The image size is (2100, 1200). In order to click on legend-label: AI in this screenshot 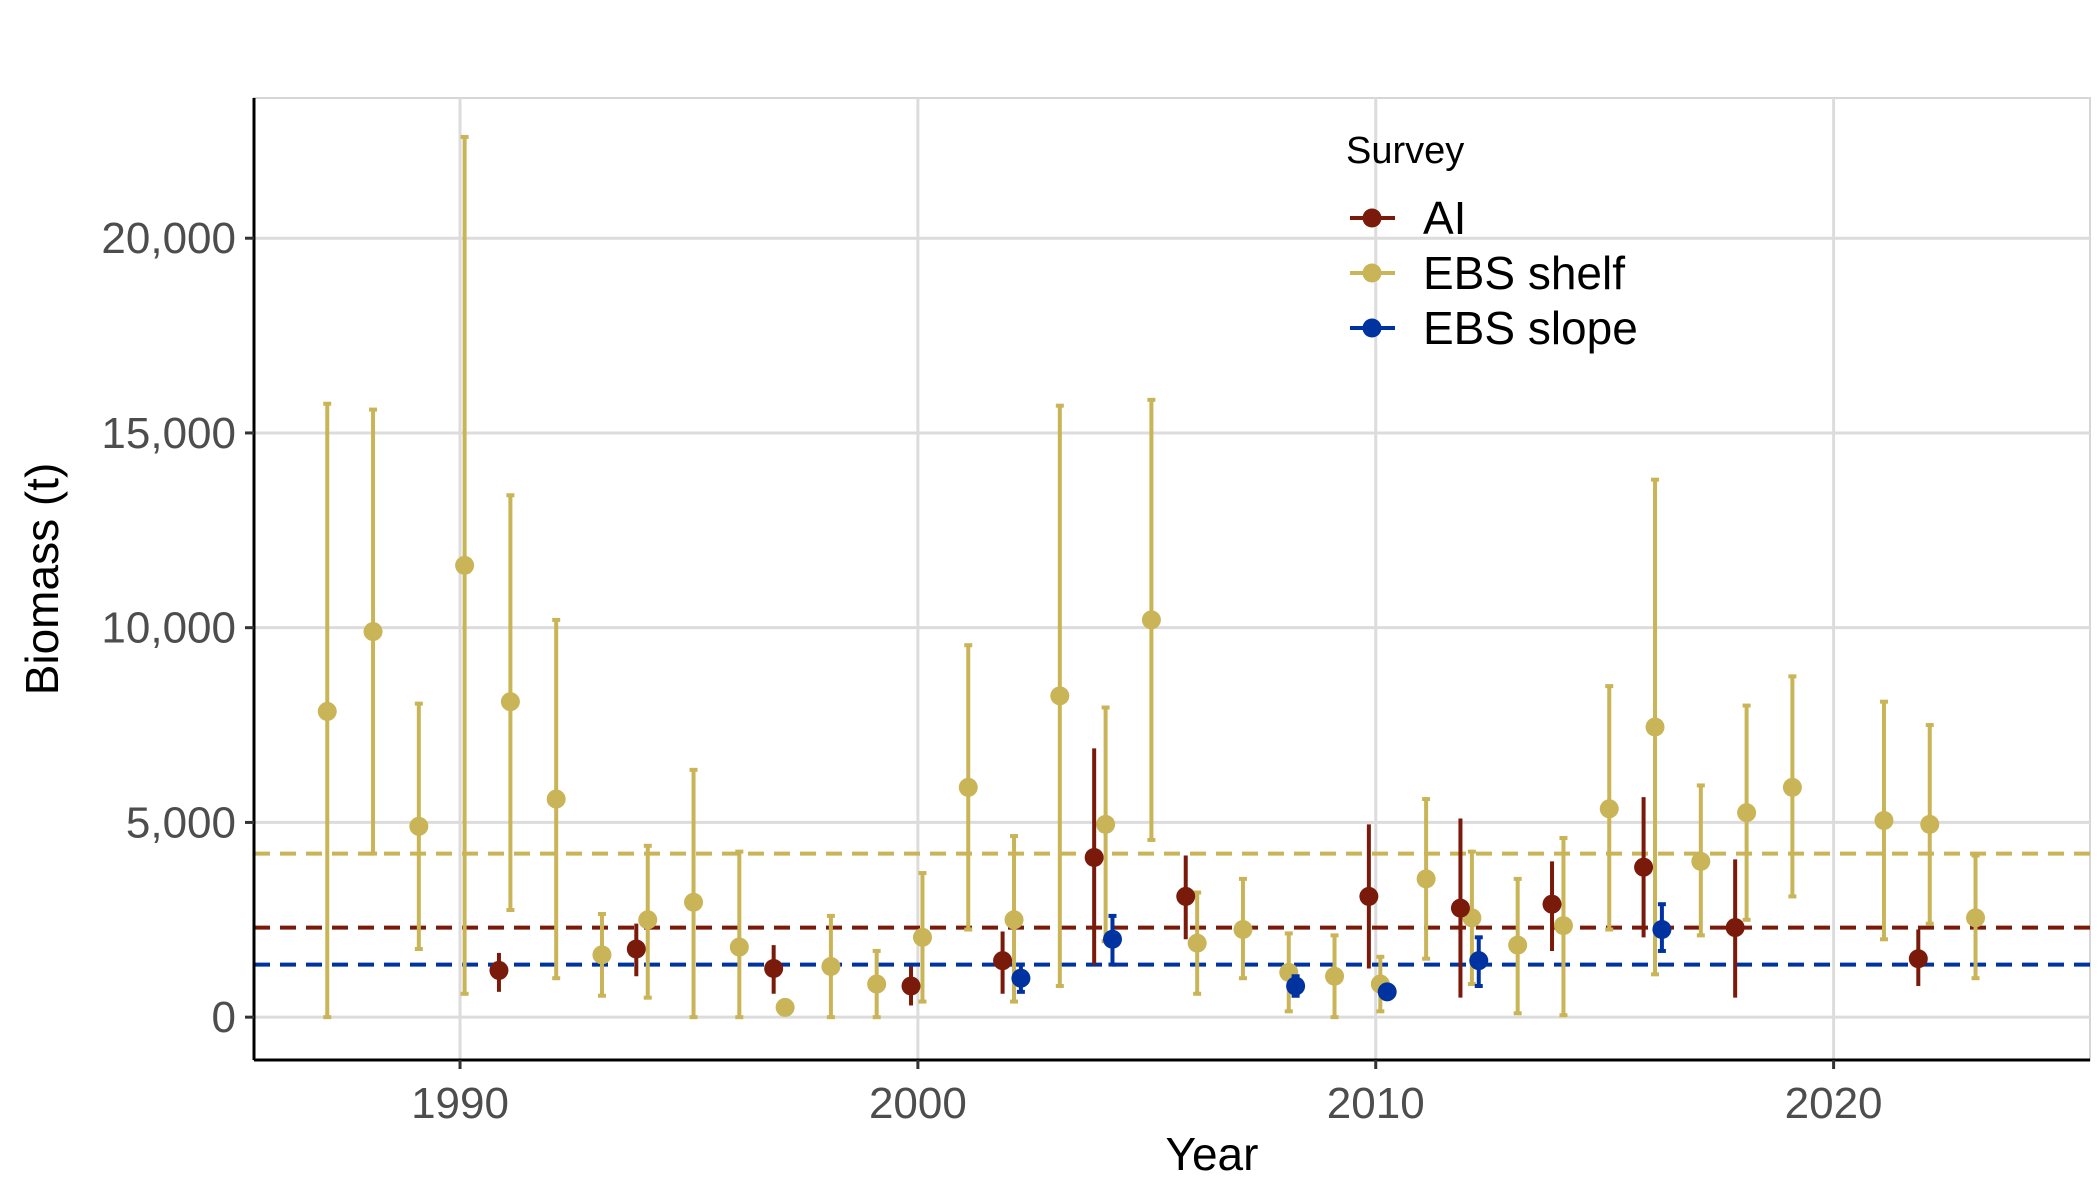, I will do `click(1444, 218)`.